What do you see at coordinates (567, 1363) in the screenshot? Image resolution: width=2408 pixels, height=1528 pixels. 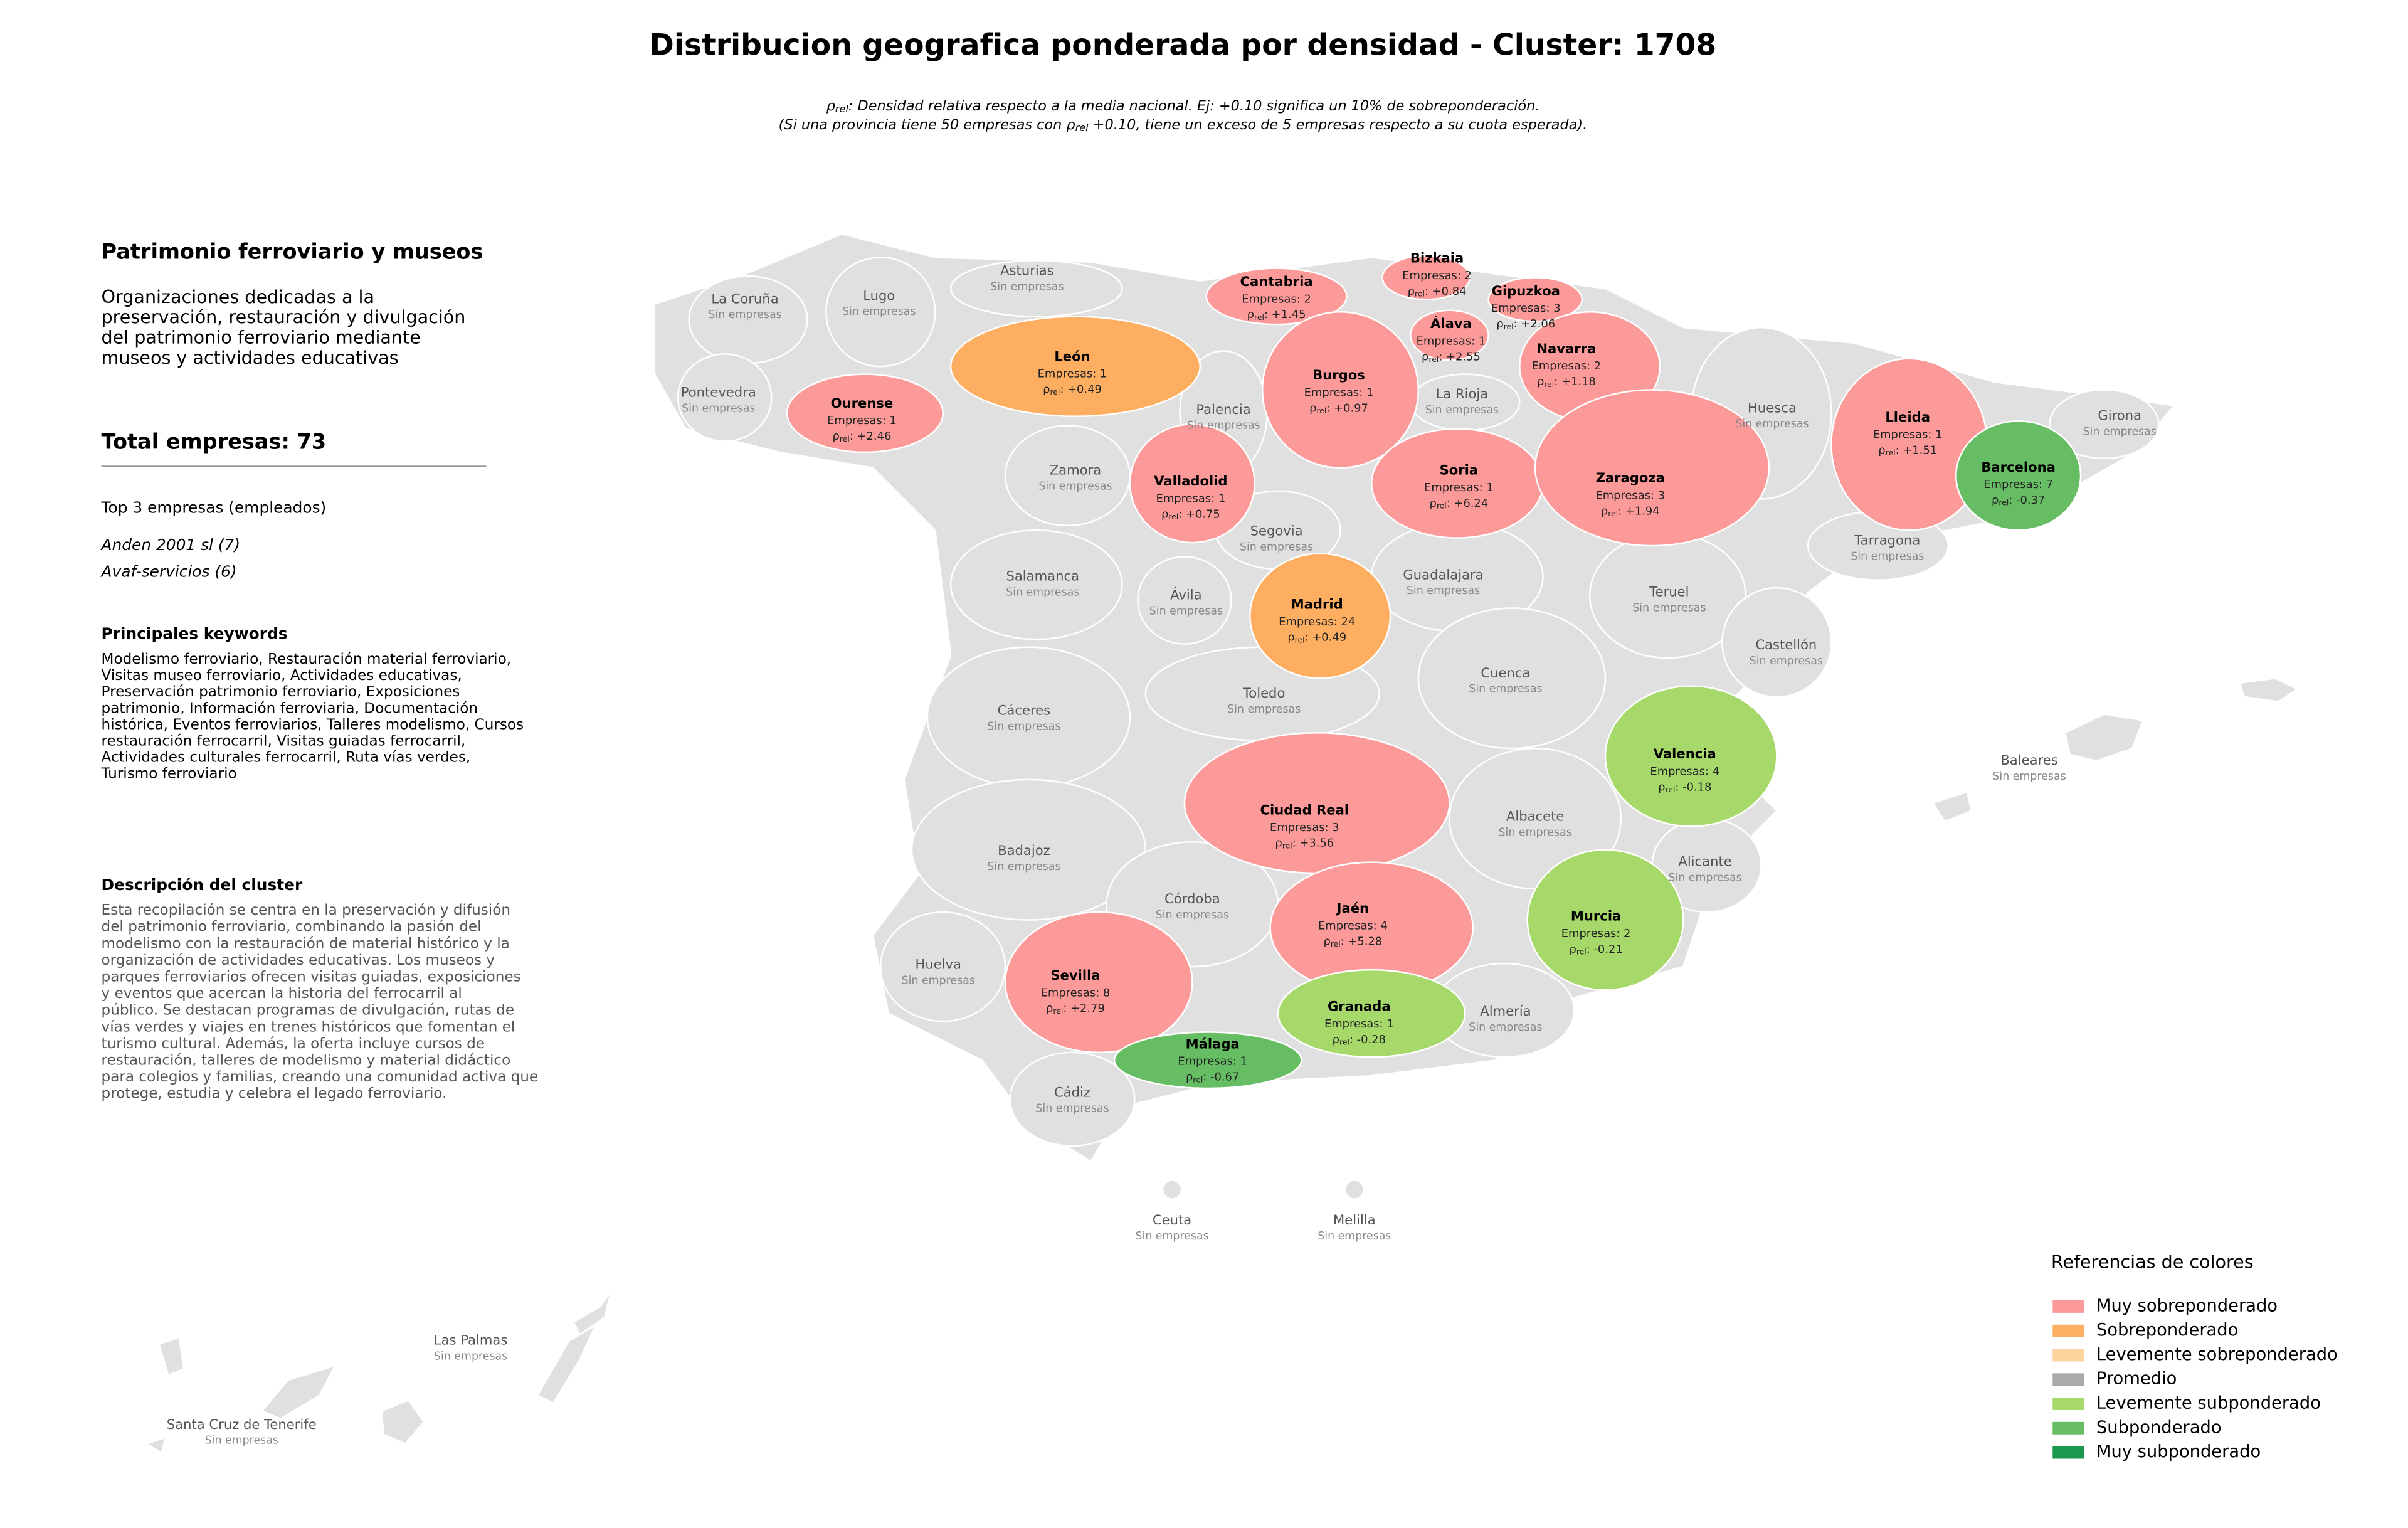 I see `fuerteventura` at bounding box center [567, 1363].